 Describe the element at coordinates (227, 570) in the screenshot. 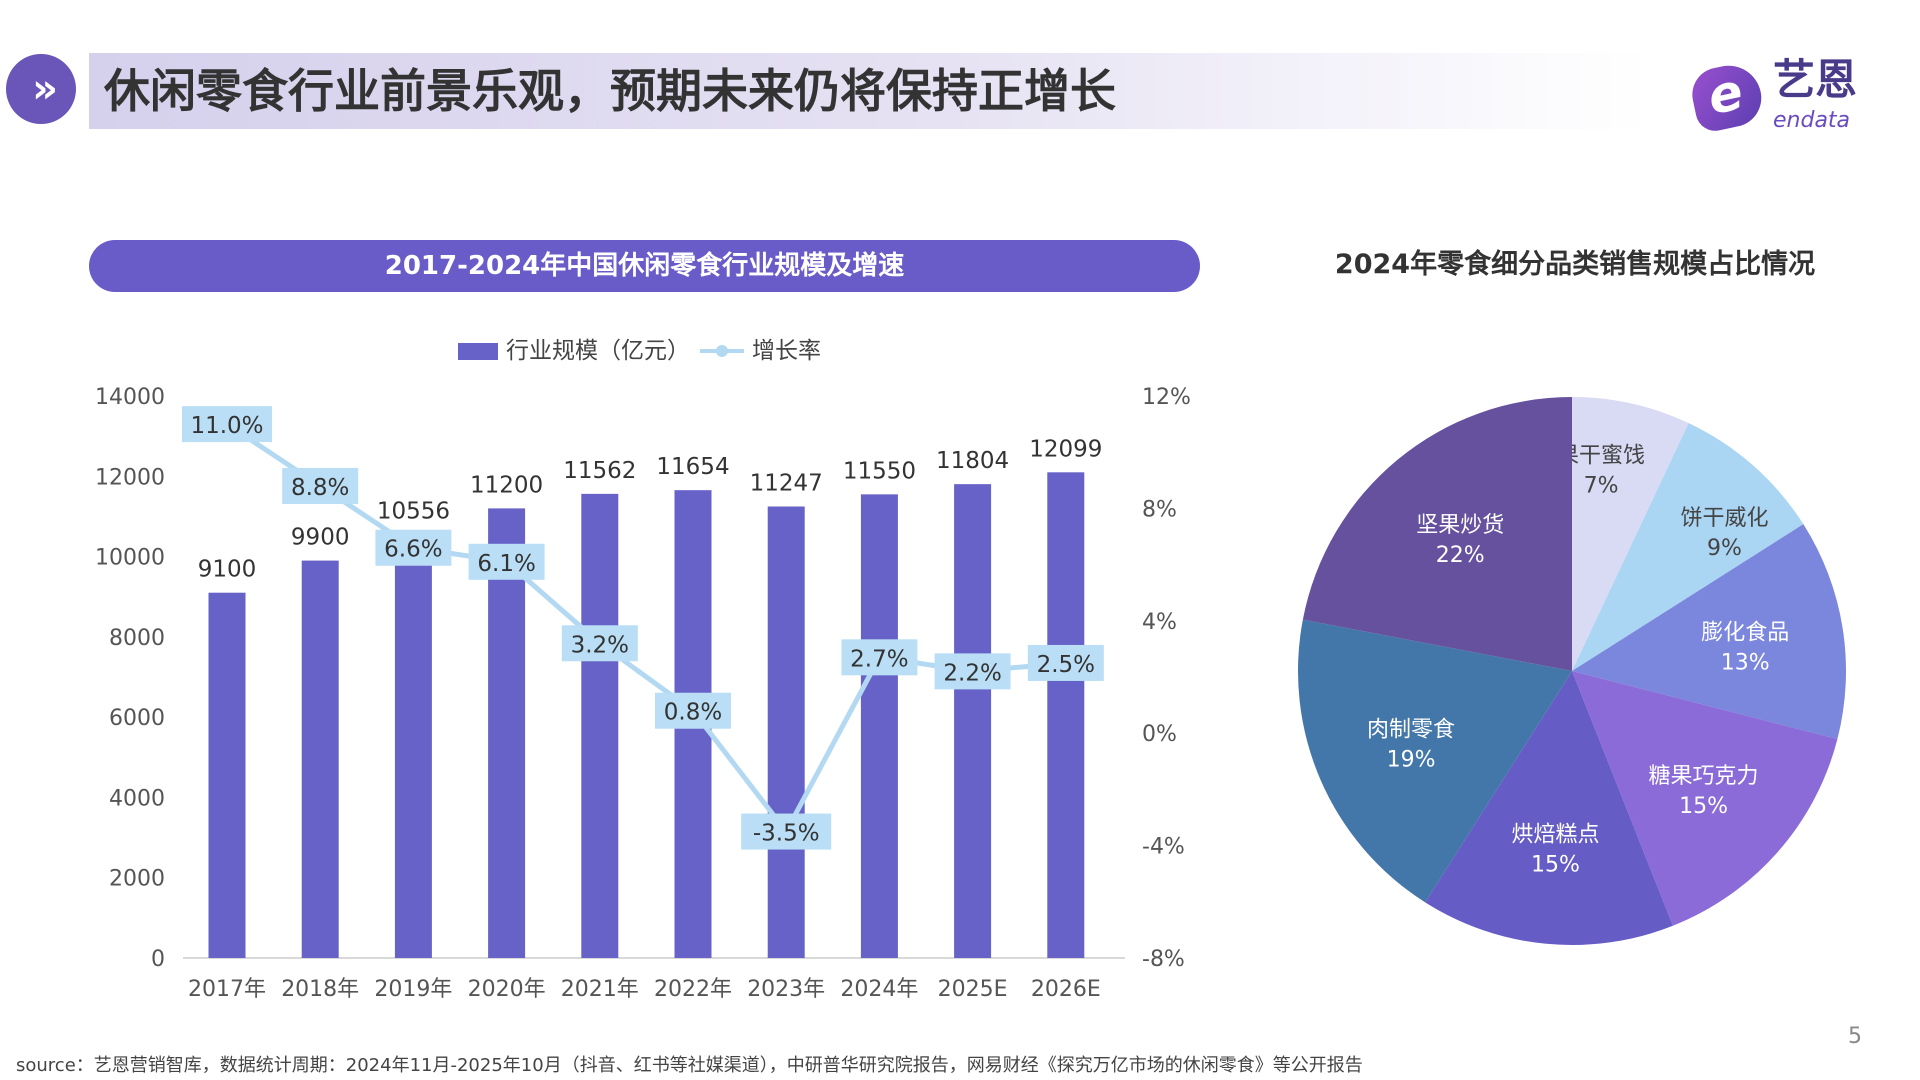

I see `bar-value-label: 9100` at that location.